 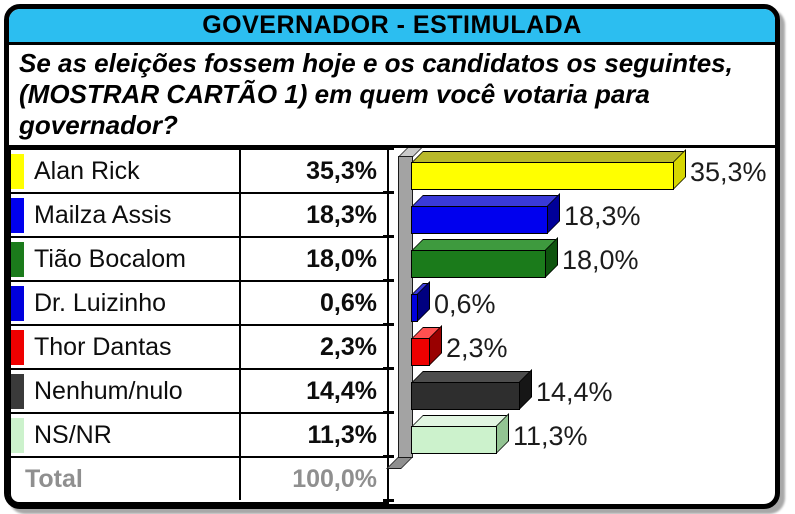 What do you see at coordinates (103, 214) in the screenshot?
I see `candidate-name: Mailza Assis` at bounding box center [103, 214].